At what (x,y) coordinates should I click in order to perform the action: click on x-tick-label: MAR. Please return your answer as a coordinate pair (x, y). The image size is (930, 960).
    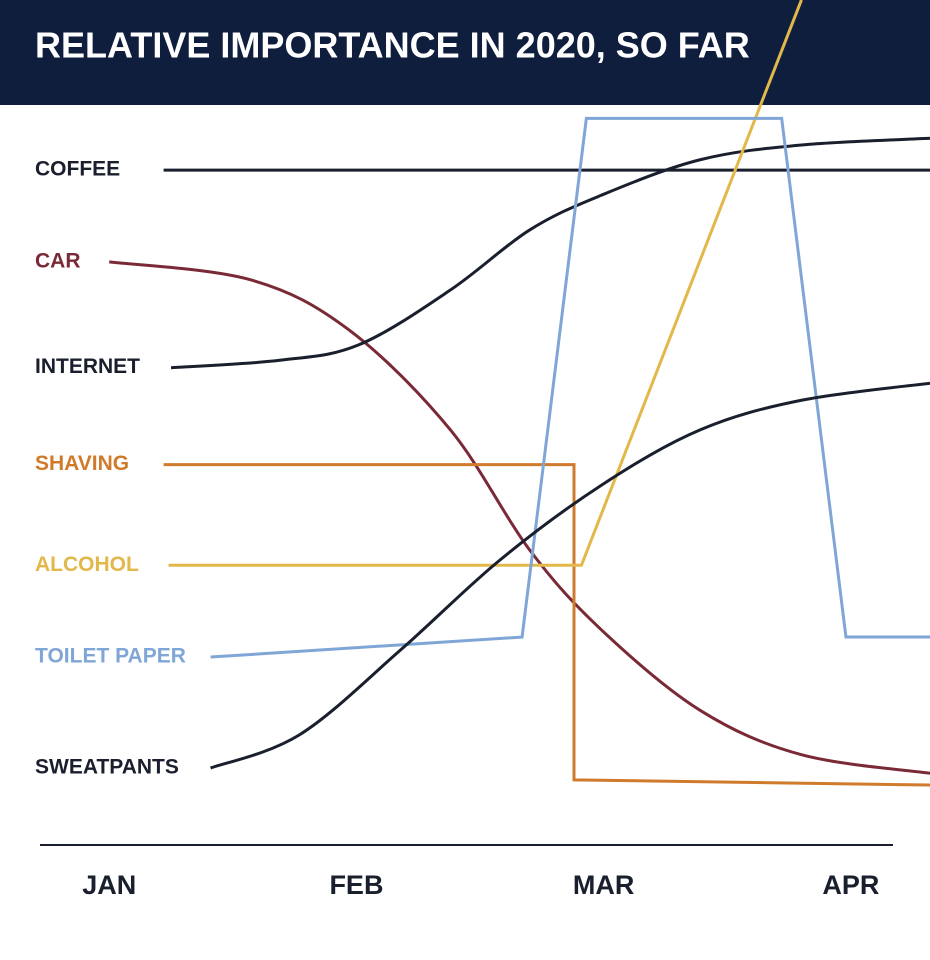
    Looking at the image, I should click on (604, 885).